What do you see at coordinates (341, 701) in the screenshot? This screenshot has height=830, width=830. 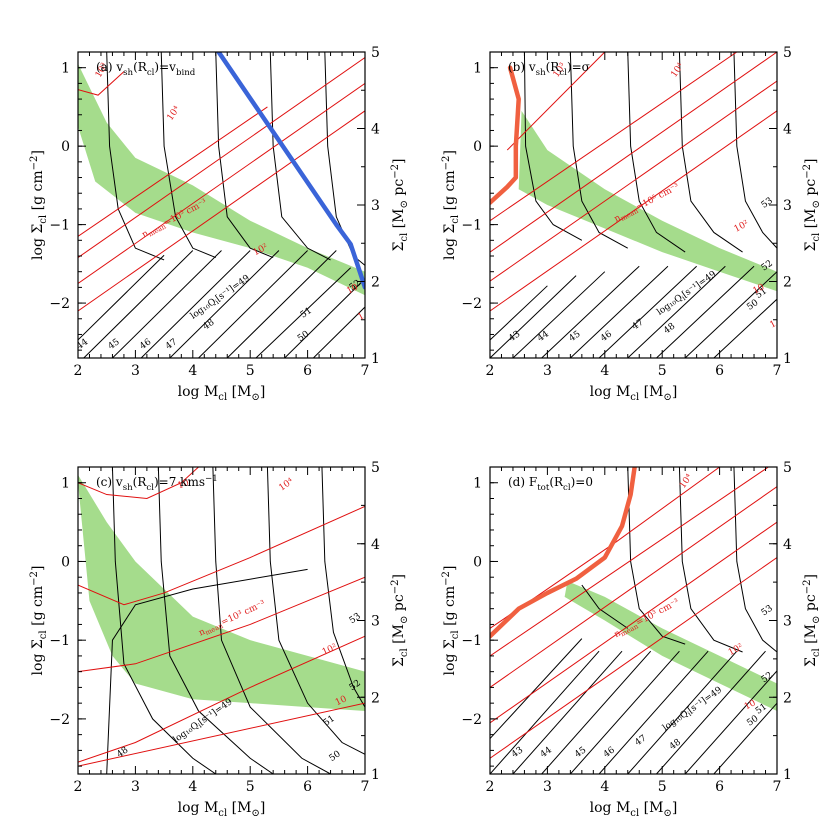 I see `panel-c-density-label-4: 10` at bounding box center [341, 701].